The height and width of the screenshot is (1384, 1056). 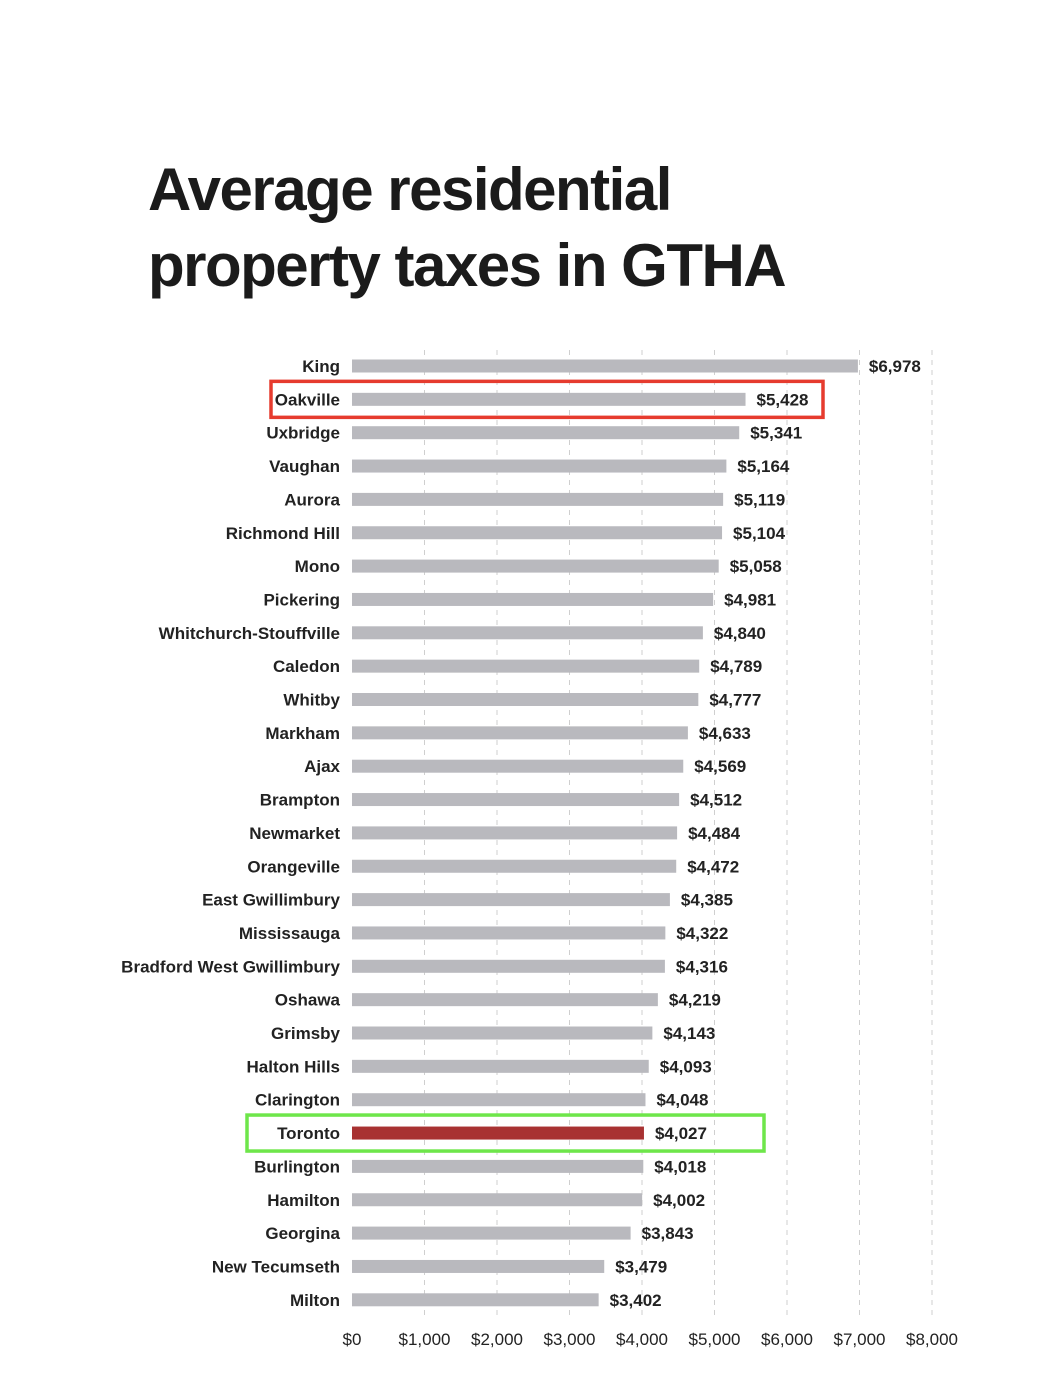 What do you see at coordinates (736, 666) in the screenshot?
I see `value-label: $4,789` at bounding box center [736, 666].